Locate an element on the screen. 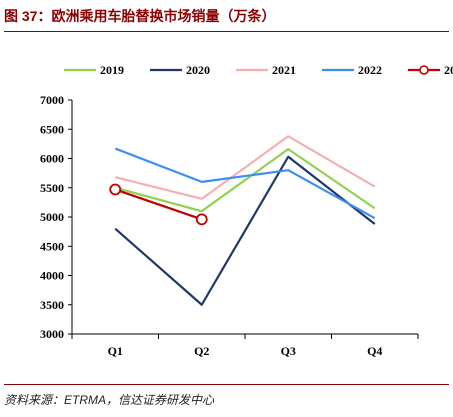 Image resolution: width=453 pixels, height=417 pixels. legend-label-2021: 2021 is located at coordinates (284, 70).